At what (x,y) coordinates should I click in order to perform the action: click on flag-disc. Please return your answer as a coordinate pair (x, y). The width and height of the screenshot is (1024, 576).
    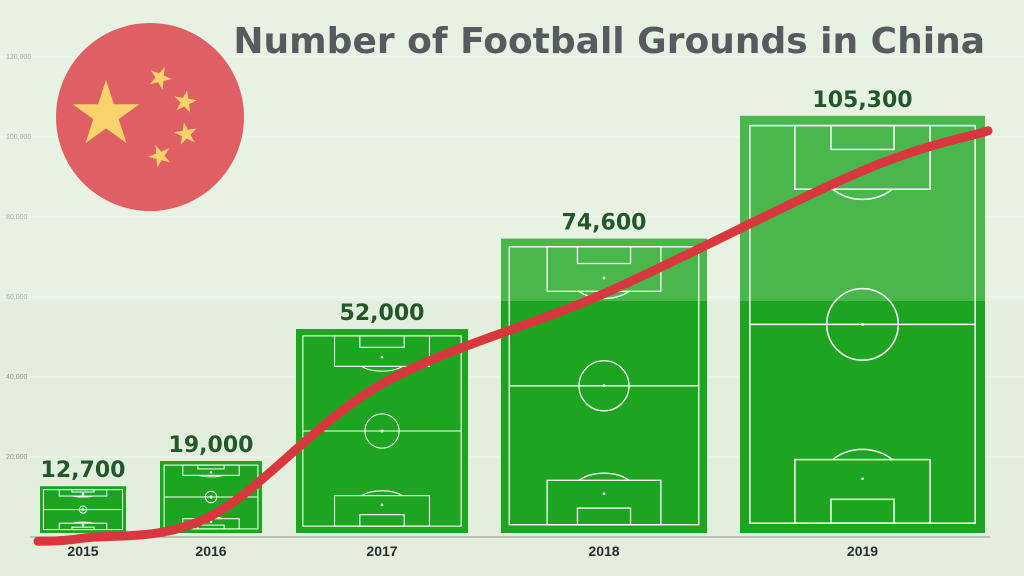
    Looking at the image, I should click on (150, 117).